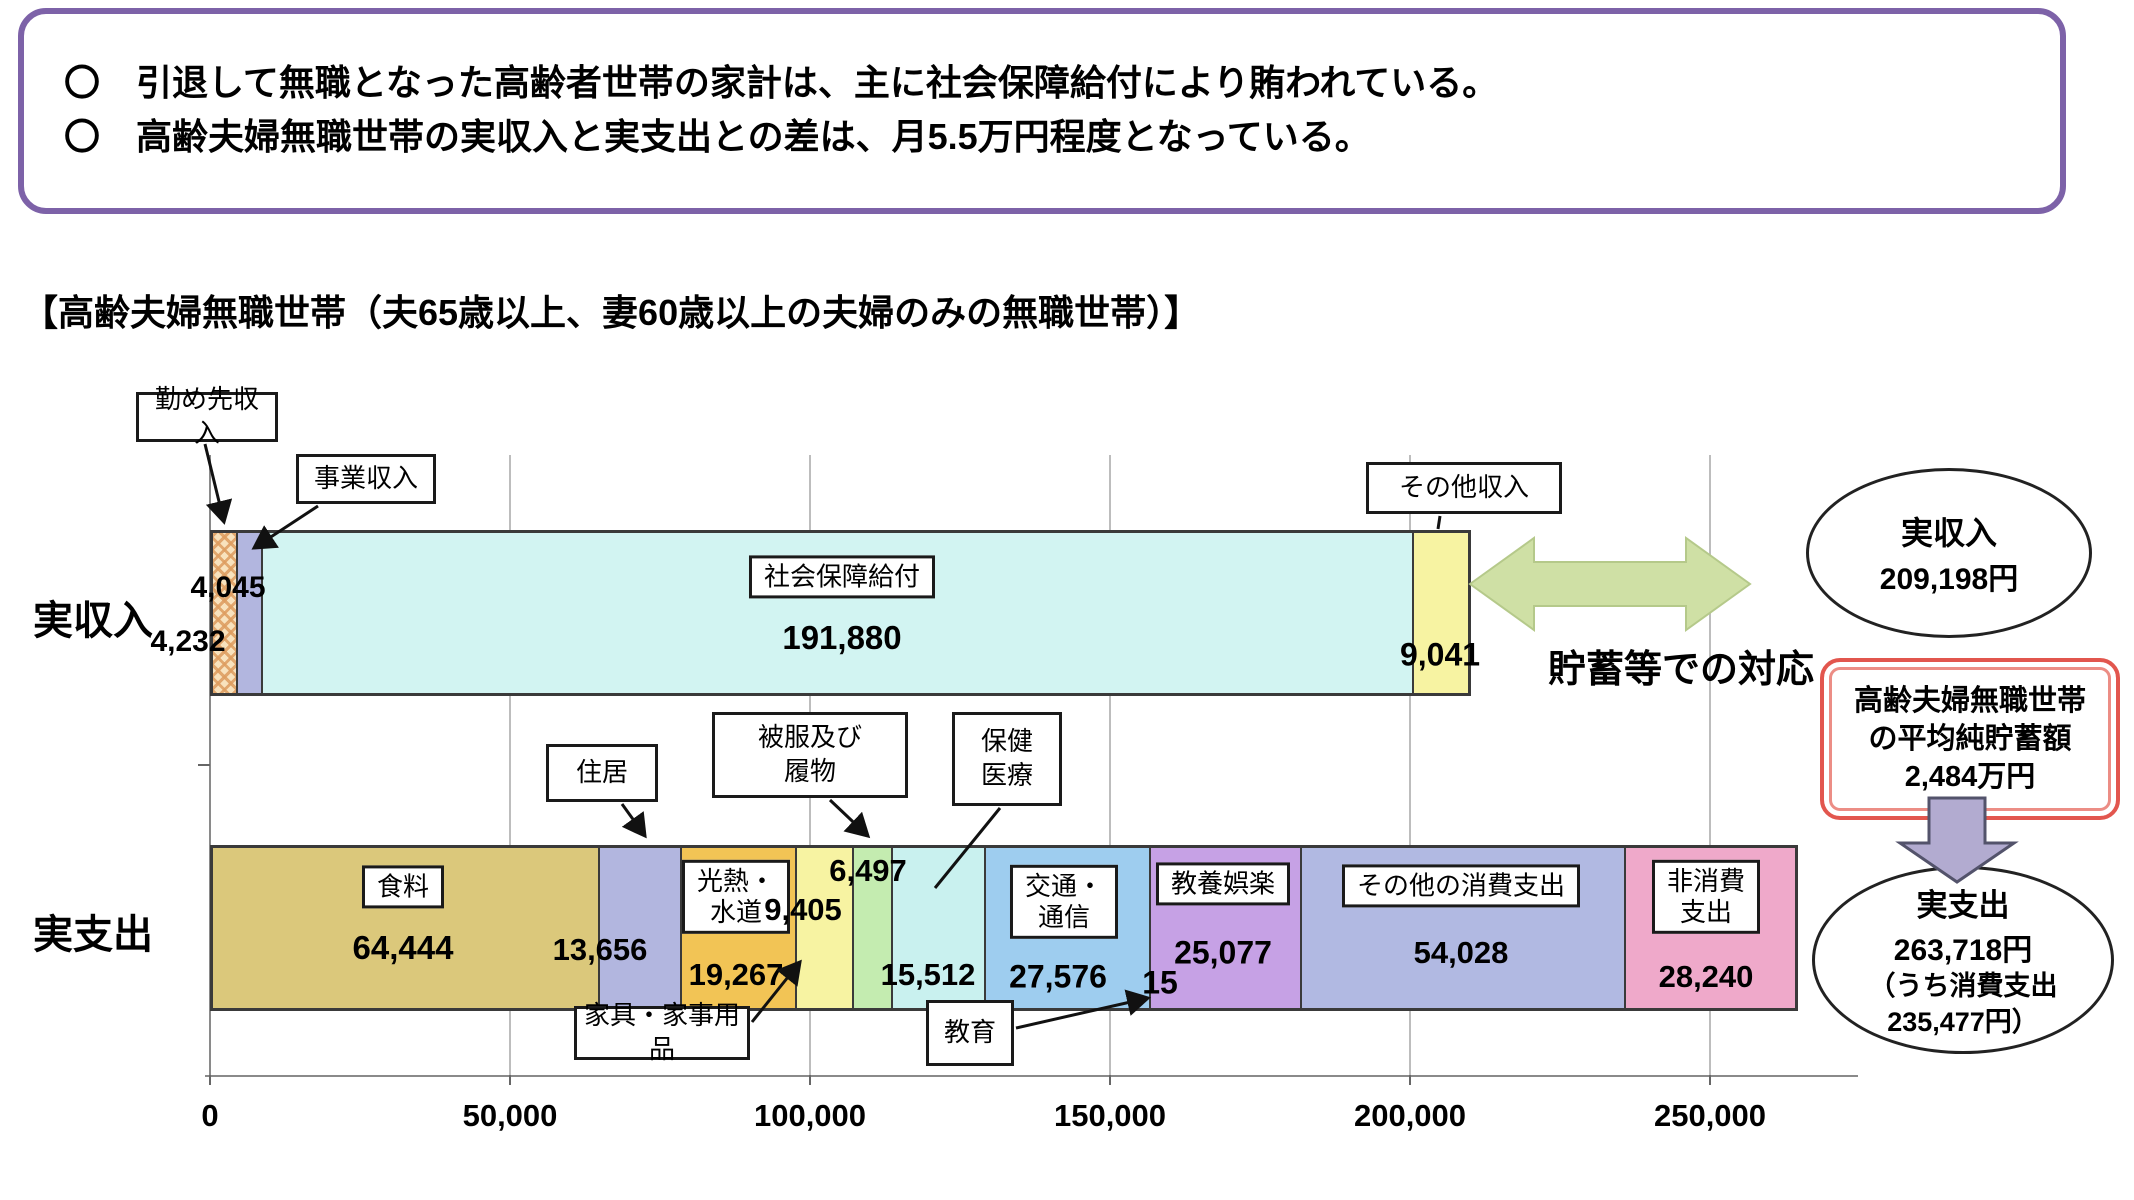  What do you see at coordinates (1963, 906) in the screenshot?
I see `expense-total-title: 実支出` at bounding box center [1963, 906].